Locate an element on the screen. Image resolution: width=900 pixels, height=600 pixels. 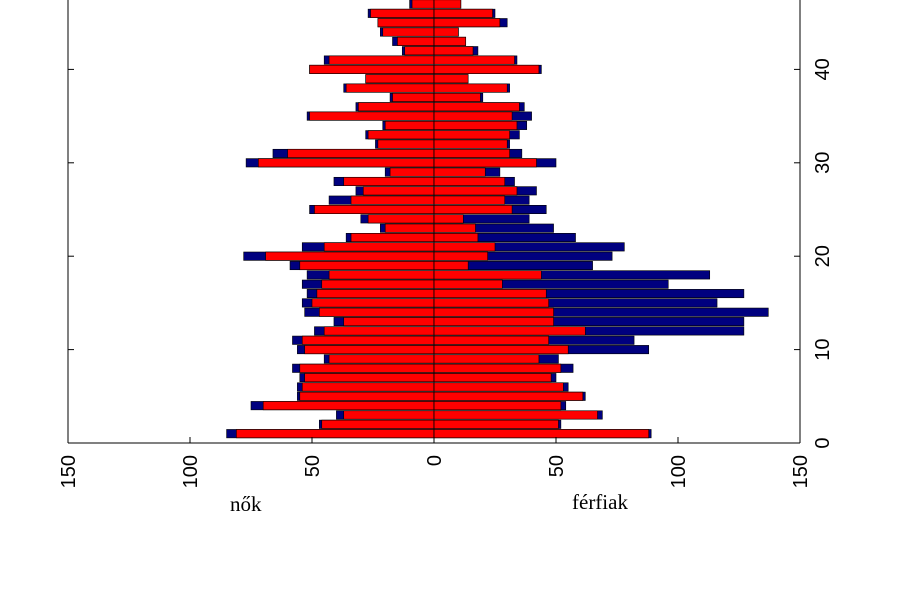
left-side-label: nők is located at coordinates (246, 504).